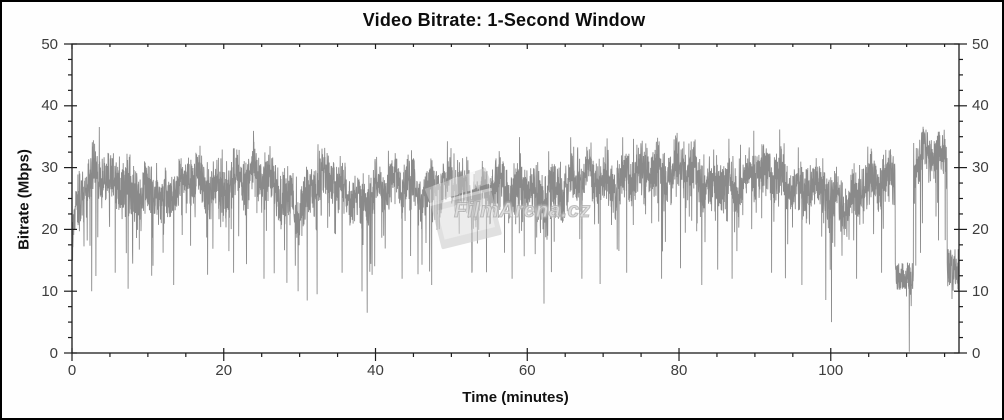  Describe the element at coordinates (49, 229) in the screenshot. I see `y-axis-left-tick-label: 20` at that location.